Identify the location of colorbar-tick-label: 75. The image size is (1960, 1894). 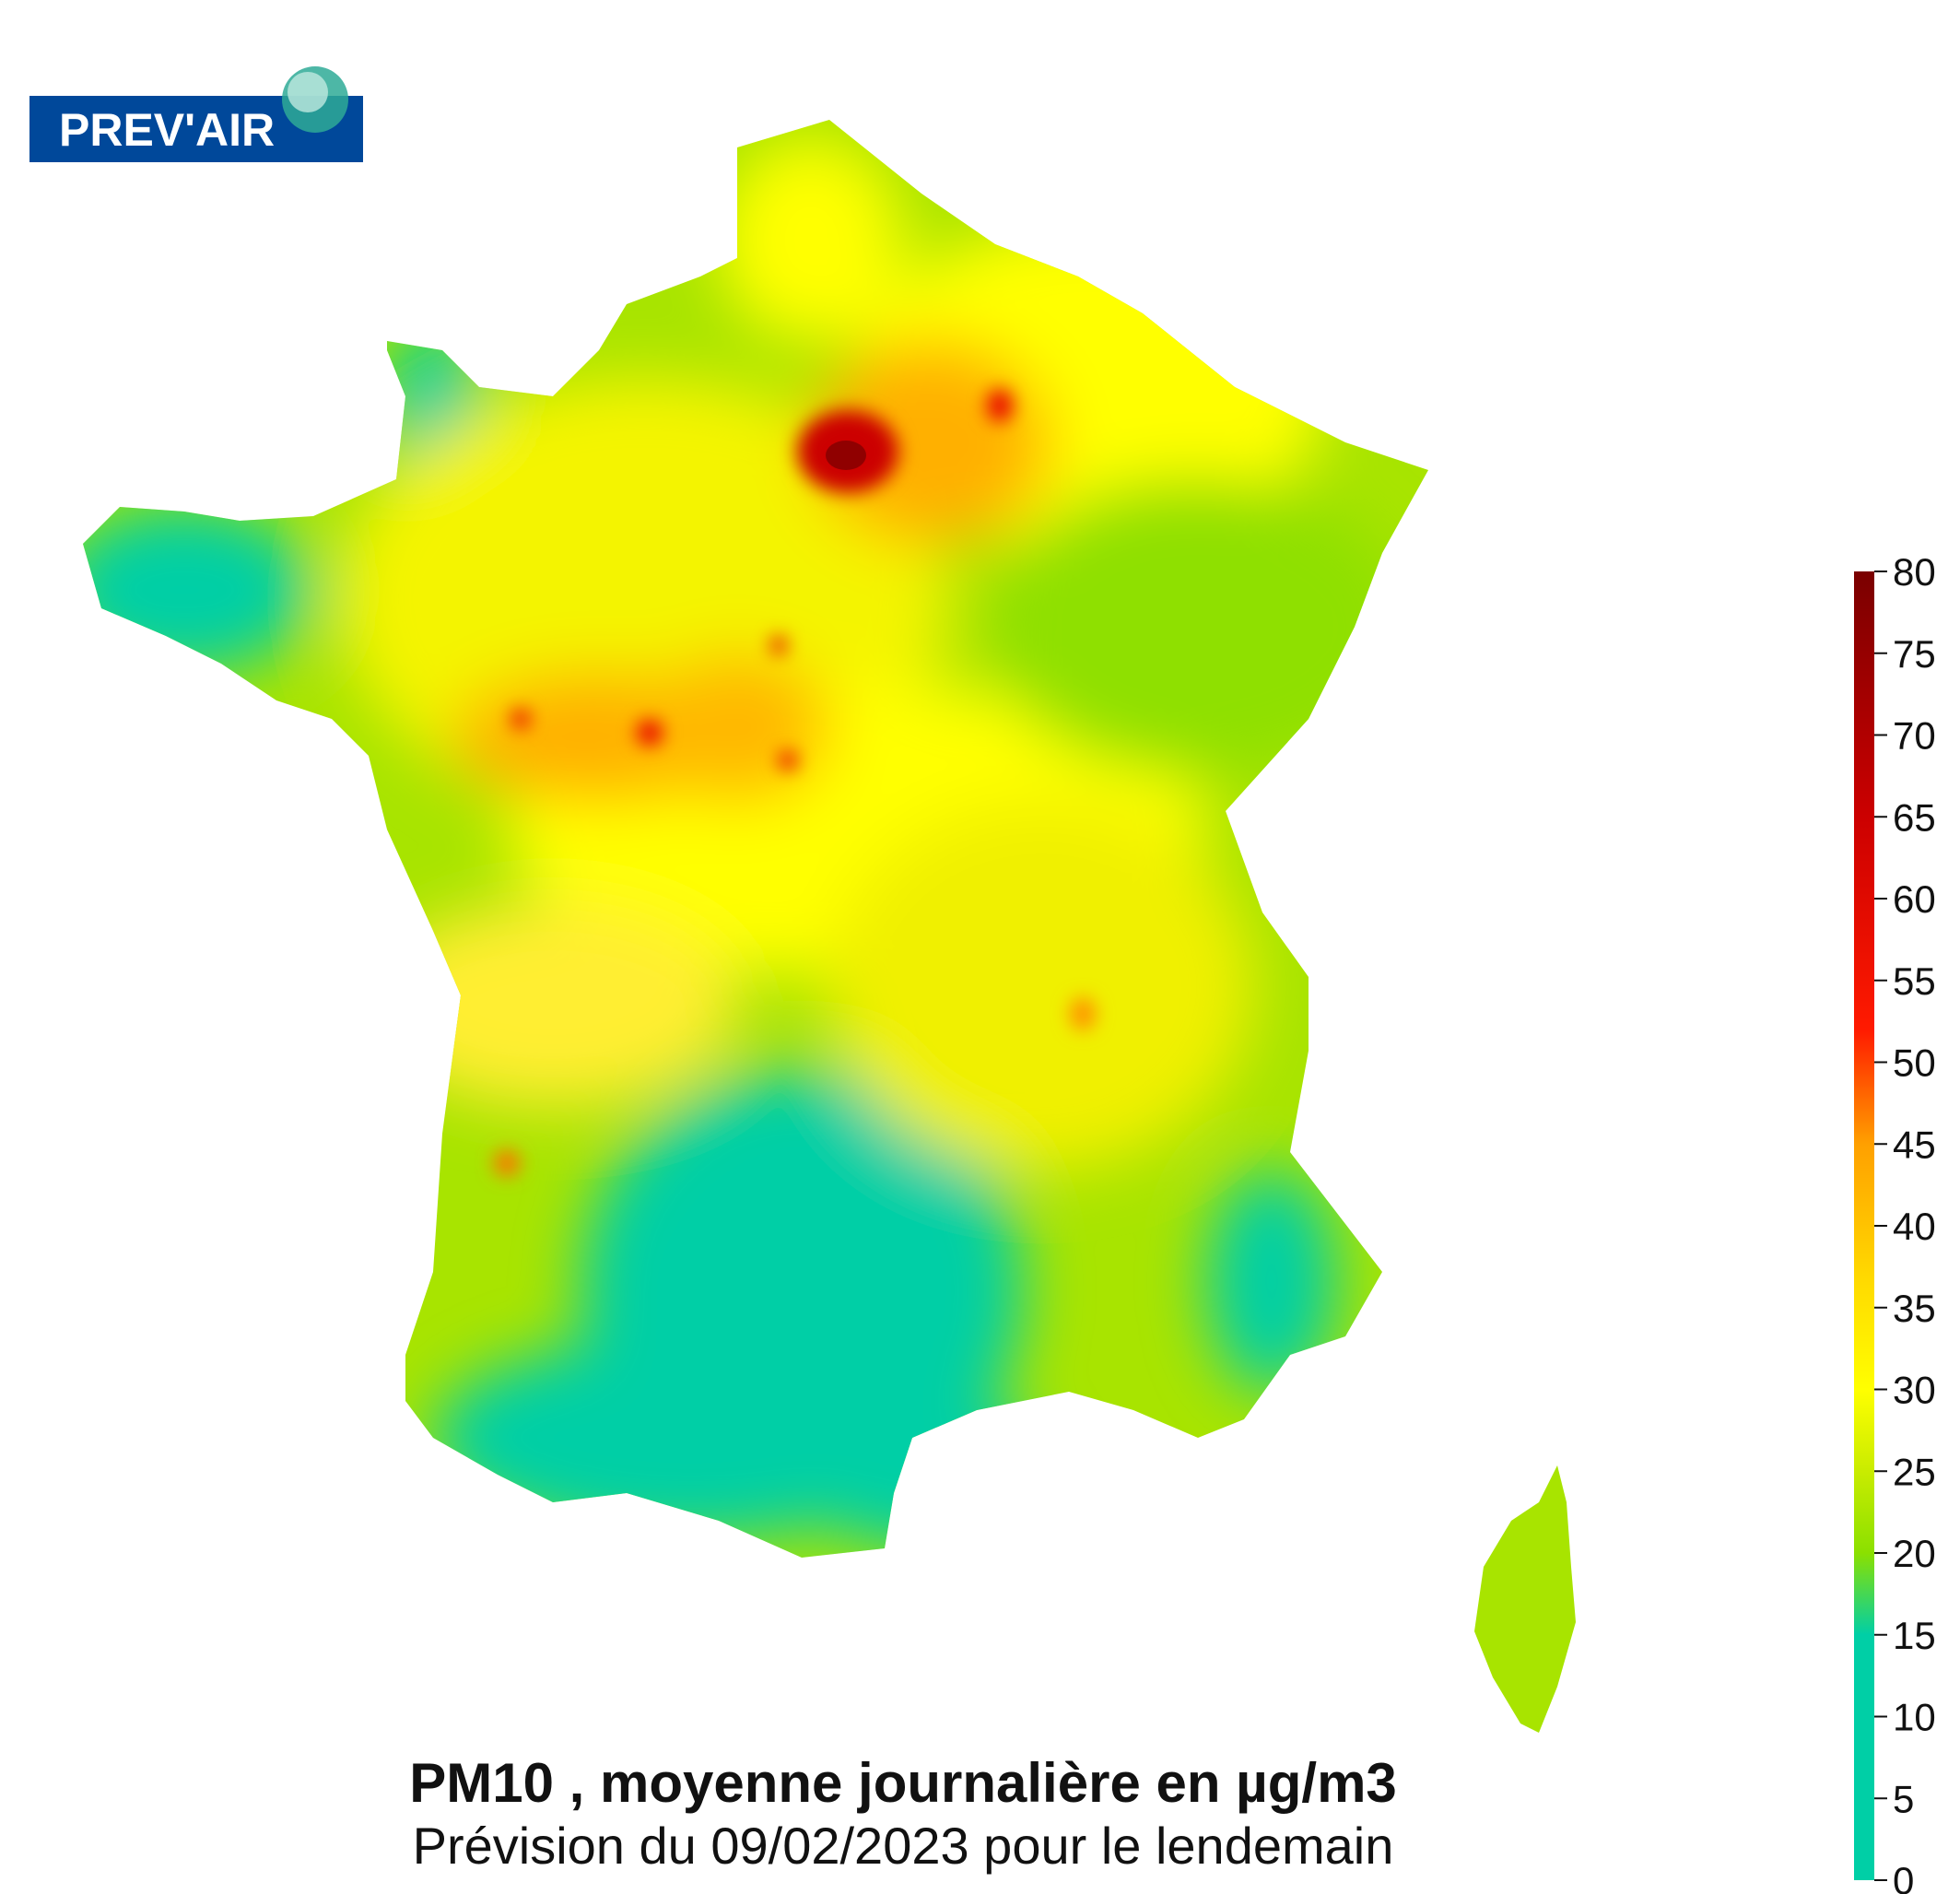
(1914, 654).